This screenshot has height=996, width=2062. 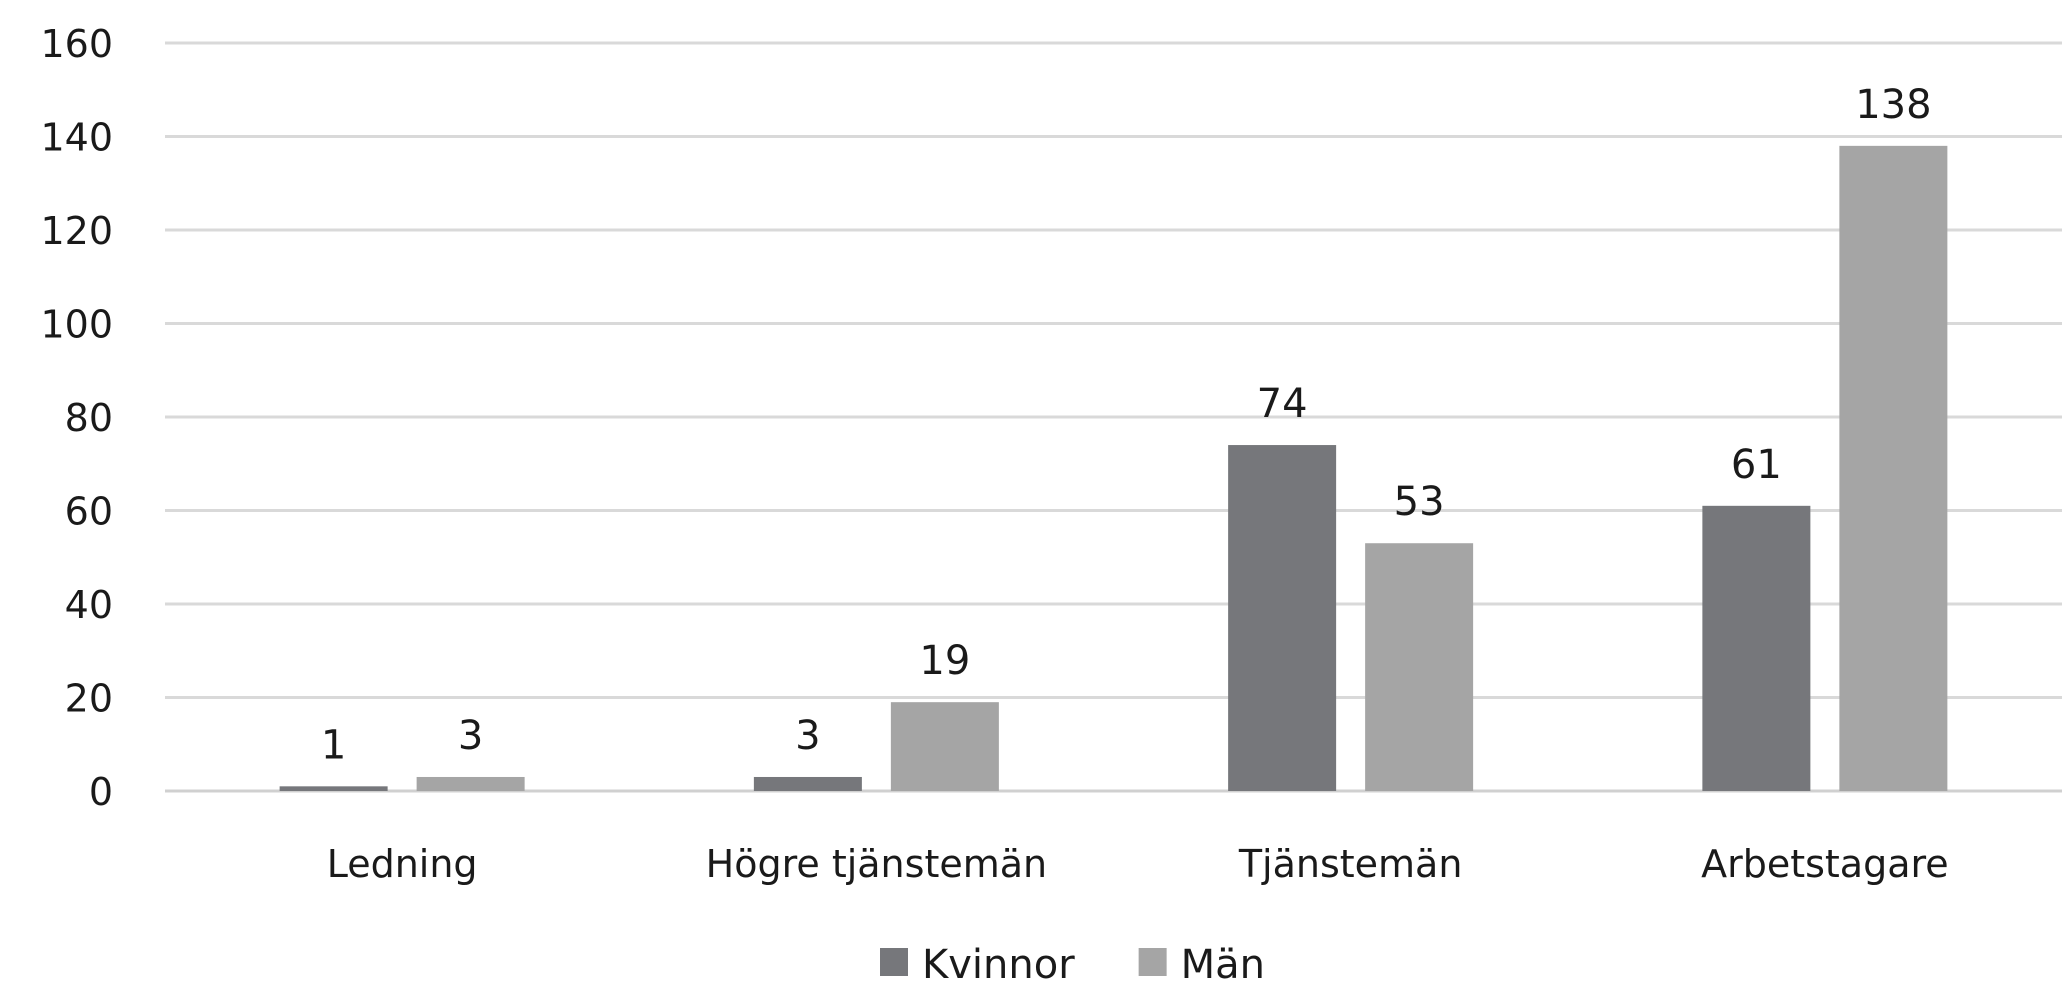 What do you see at coordinates (1350, 864) in the screenshot?
I see `category-label: Tjänstemän` at bounding box center [1350, 864].